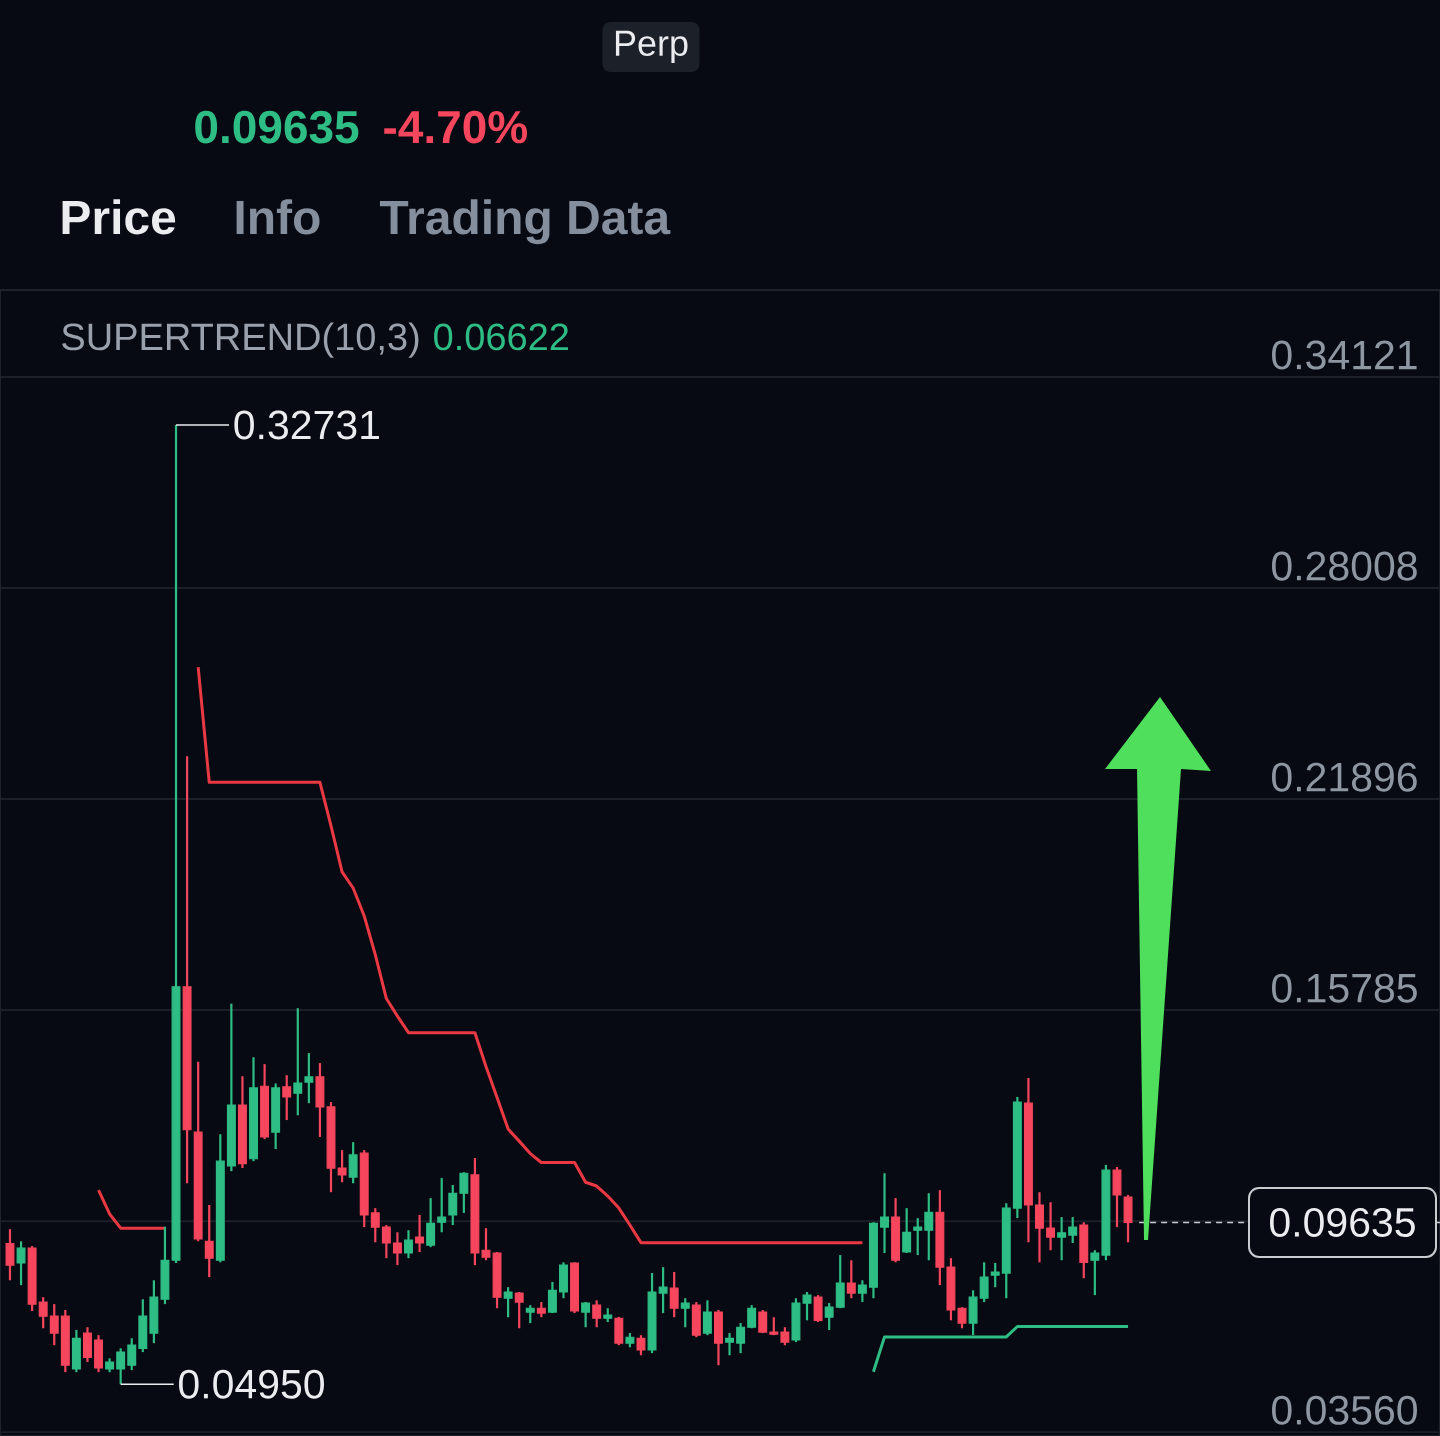 The height and width of the screenshot is (1436, 1440). Describe the element at coordinates (1344, 355) in the screenshot. I see `y-tick-label: 0.34121` at that location.